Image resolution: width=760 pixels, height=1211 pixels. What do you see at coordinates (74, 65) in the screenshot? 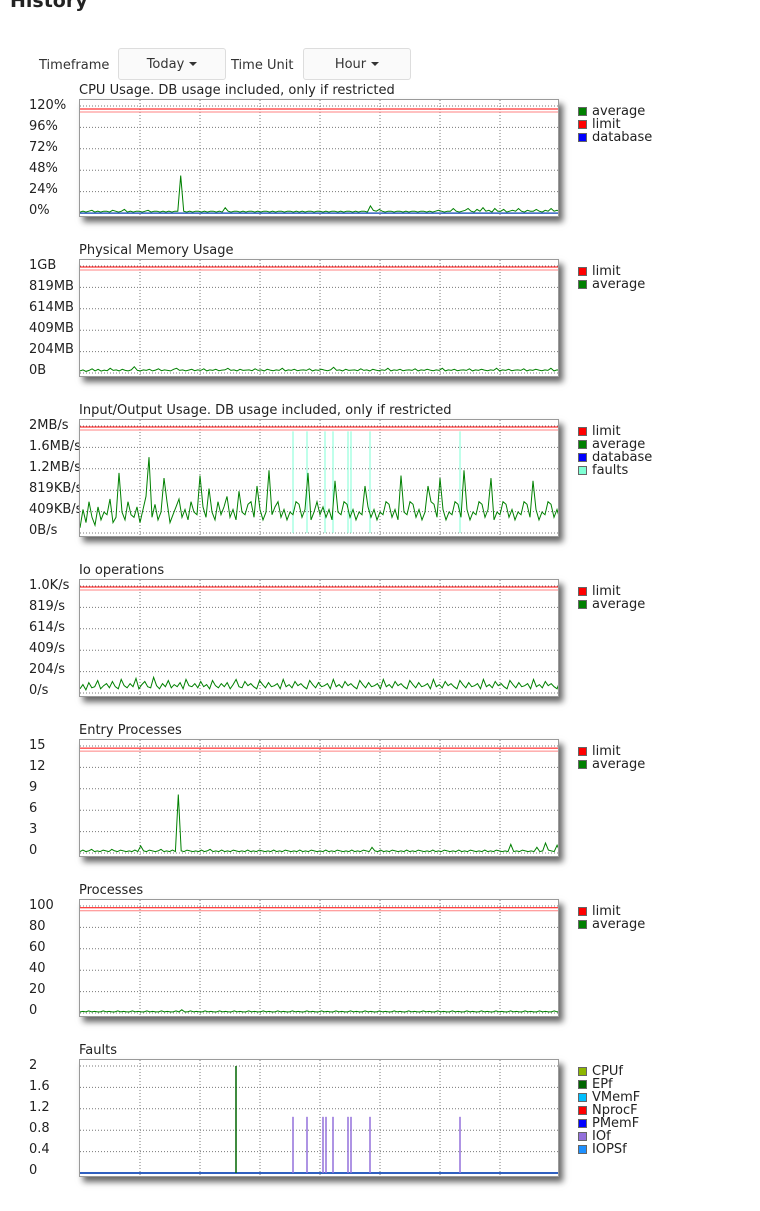
I see `timeframe-label: Timeframe` at bounding box center [74, 65].